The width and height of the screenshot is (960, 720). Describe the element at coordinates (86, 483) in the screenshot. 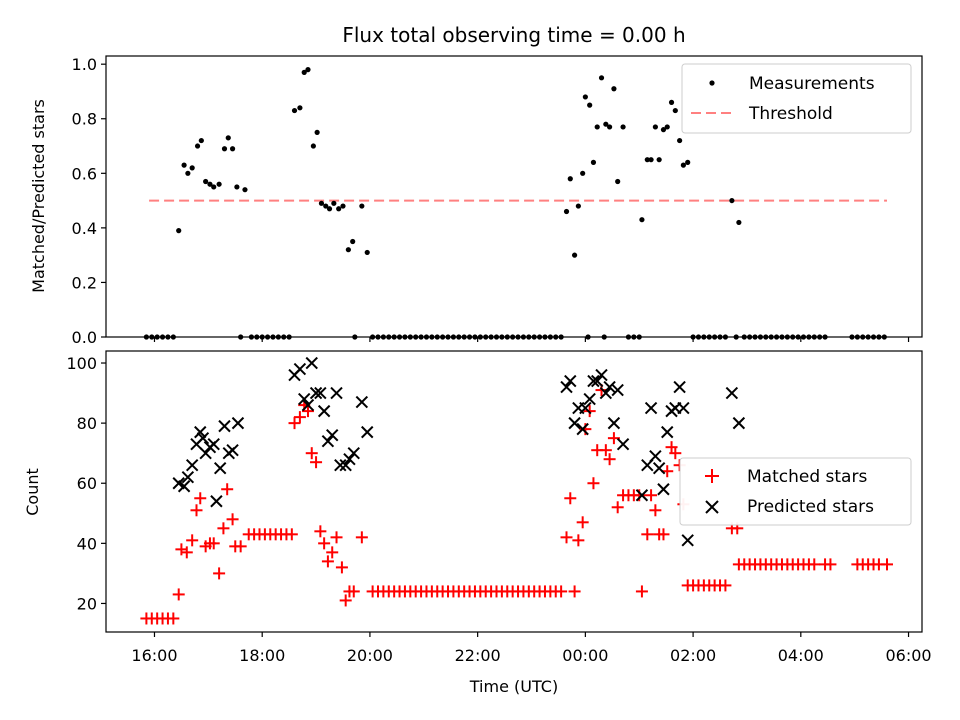

I see `bottom-y-axis: 20 40 60 80 100` at that location.